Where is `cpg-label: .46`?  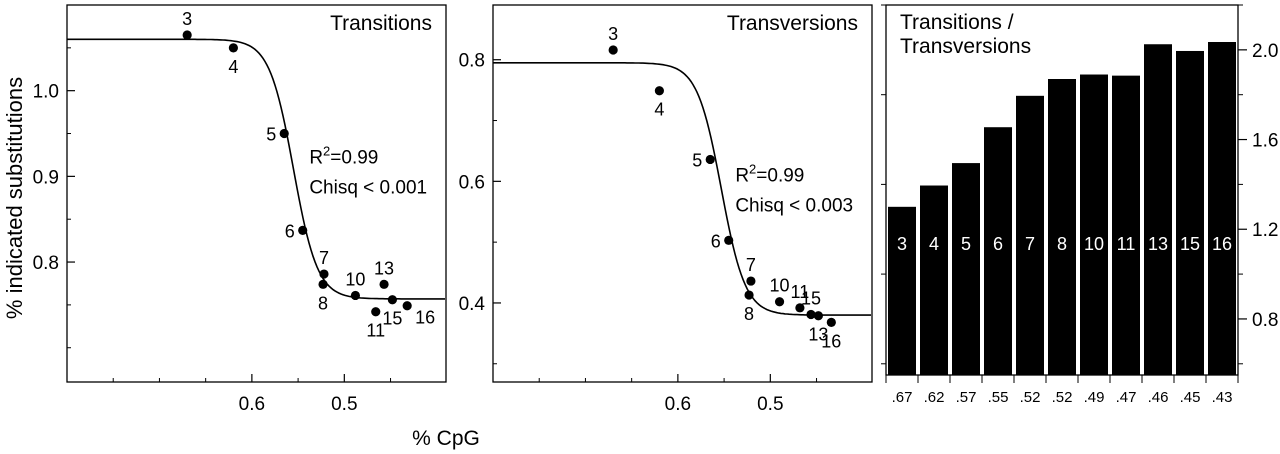
cpg-label: .46 is located at coordinates (1158, 397).